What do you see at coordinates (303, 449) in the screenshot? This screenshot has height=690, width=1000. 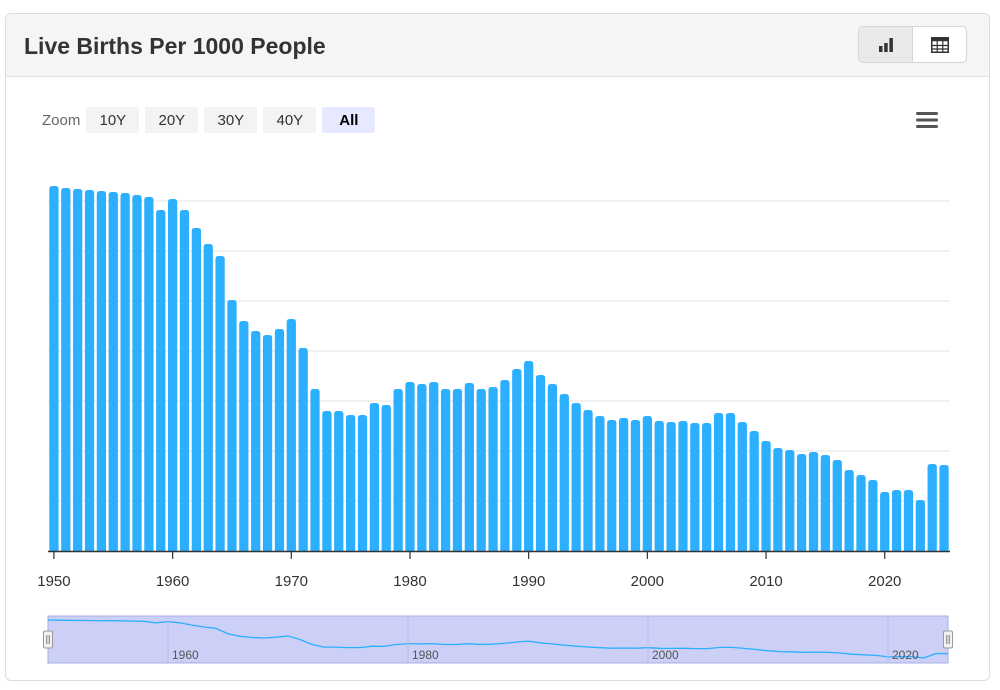 I see `bar-1971` at bounding box center [303, 449].